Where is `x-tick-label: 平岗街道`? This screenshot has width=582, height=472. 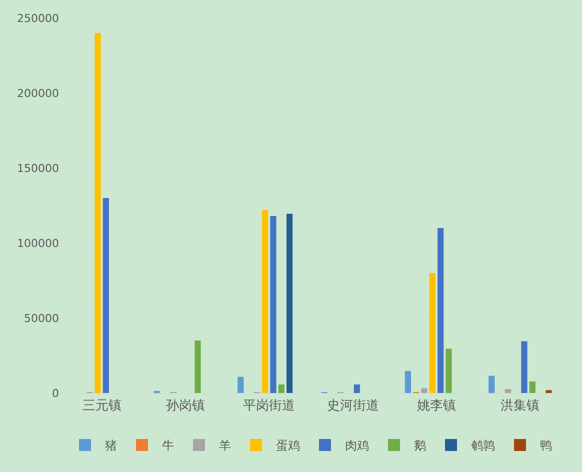
x-tick-label: 平岗街道 is located at coordinates (269, 406).